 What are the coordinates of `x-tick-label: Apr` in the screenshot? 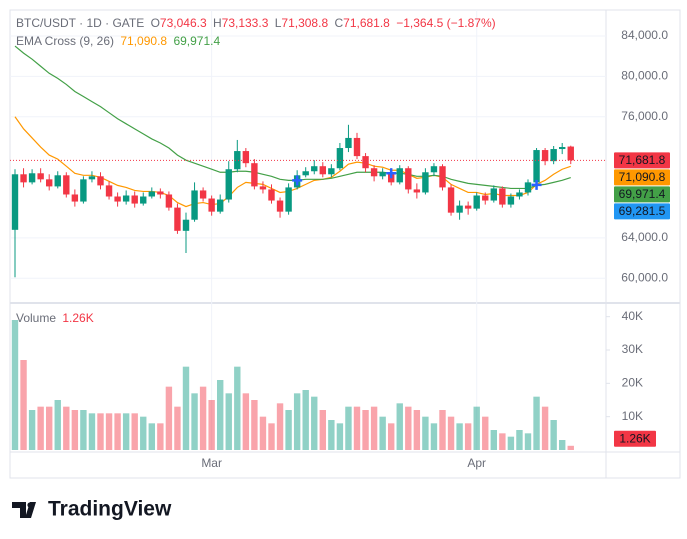 It's located at (476, 463).